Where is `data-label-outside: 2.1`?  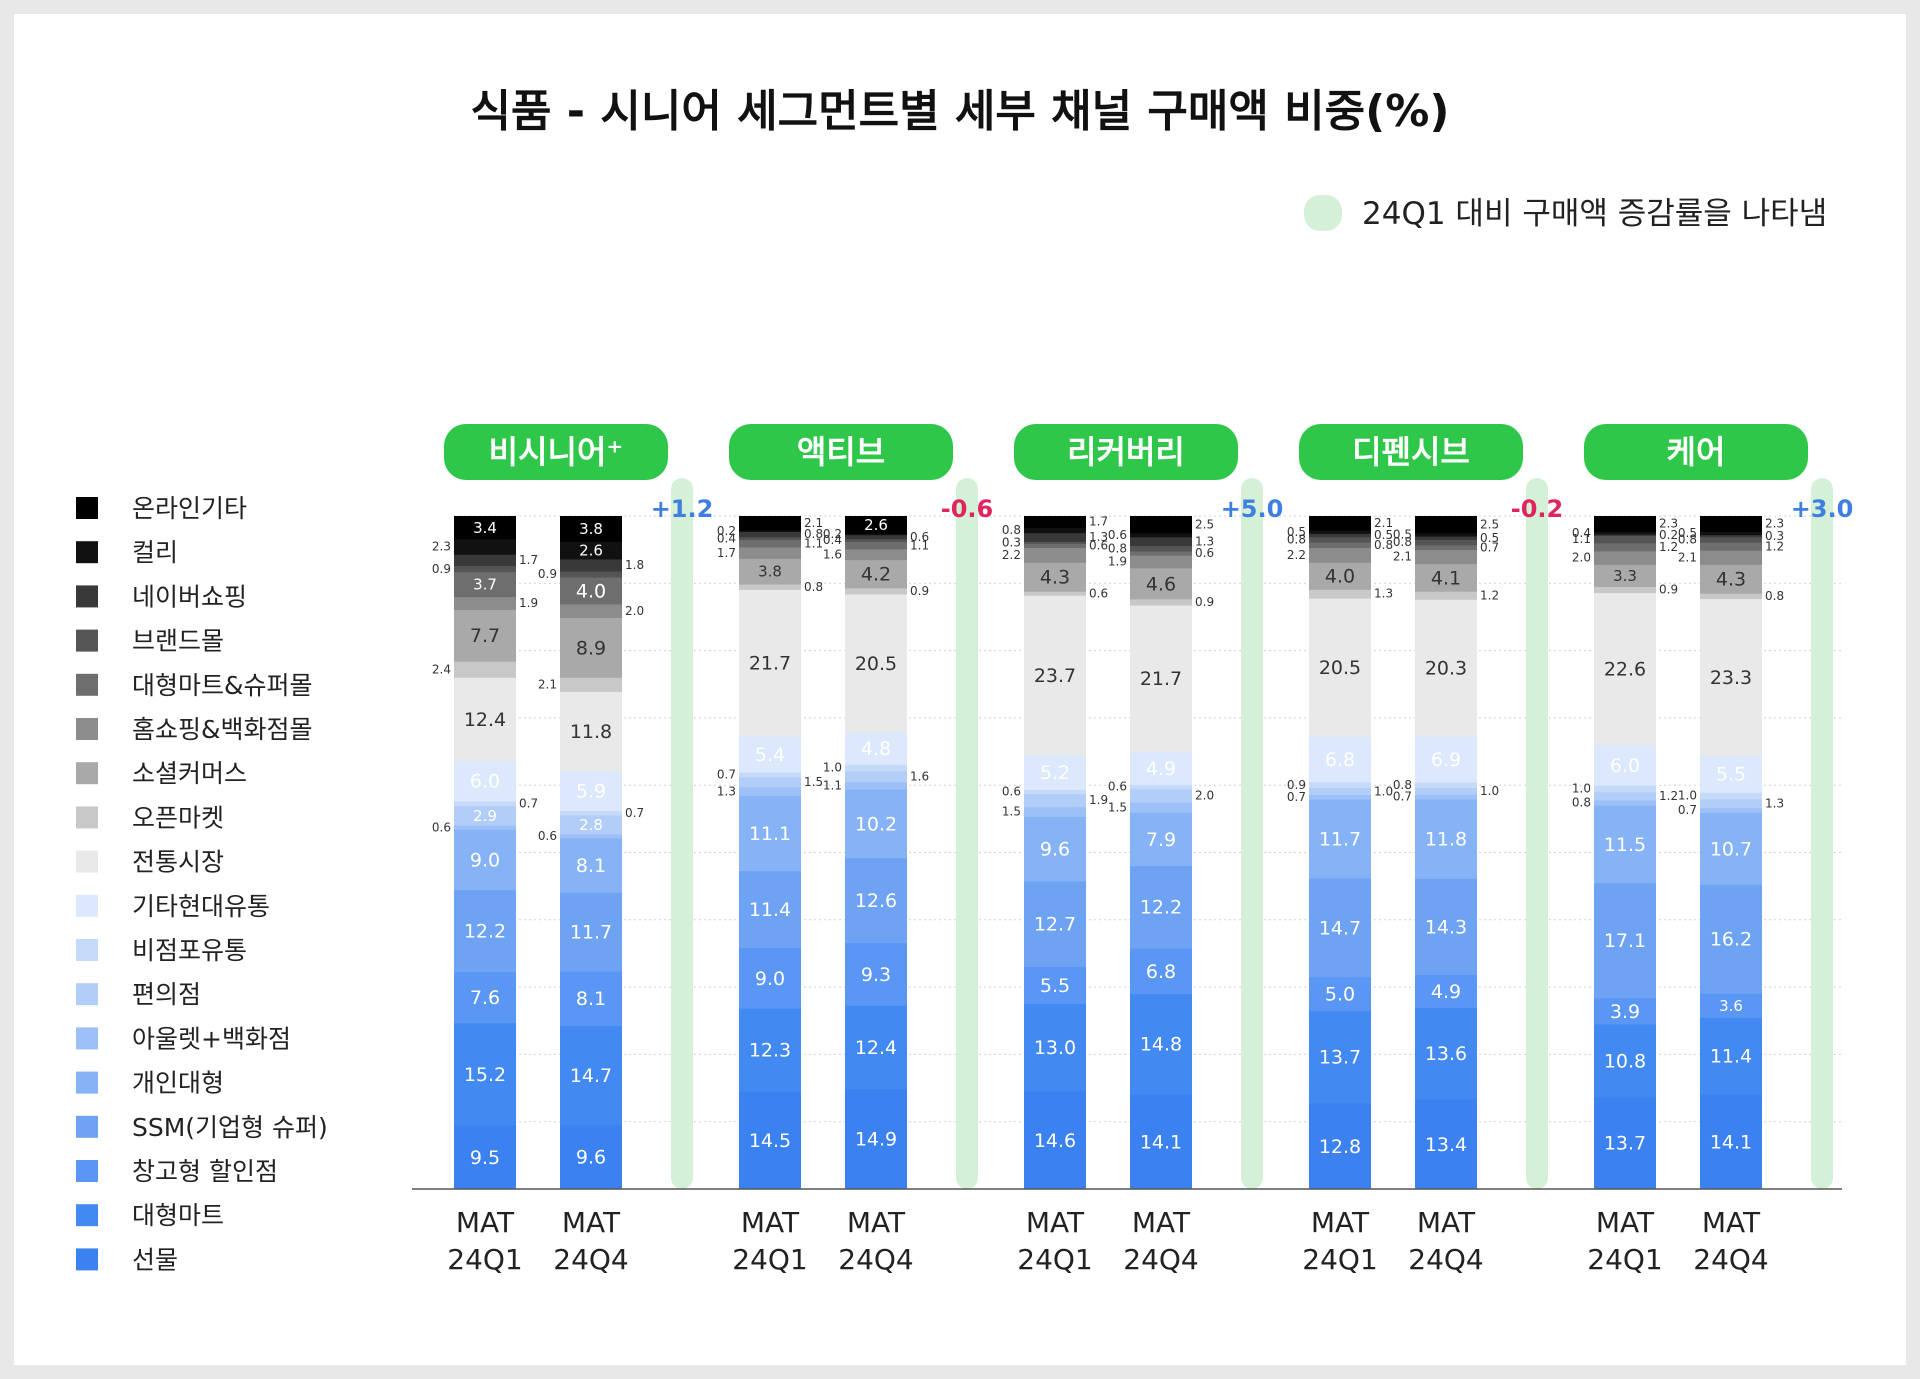 data-label-outside: 2.1 is located at coordinates (1383, 523).